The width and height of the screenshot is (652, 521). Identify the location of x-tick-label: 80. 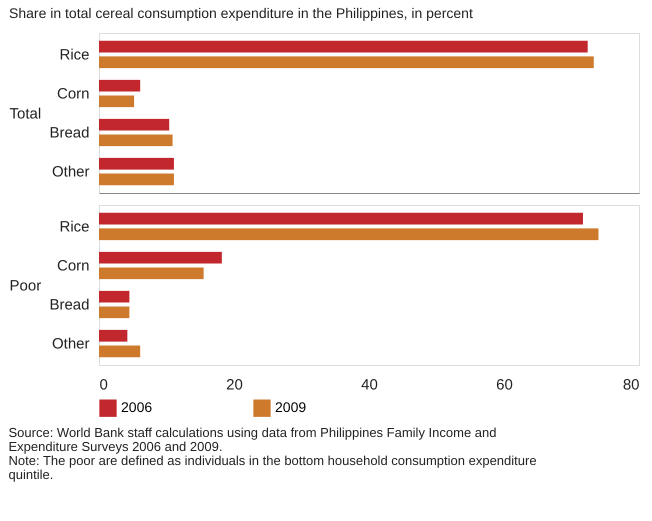
(631, 385).